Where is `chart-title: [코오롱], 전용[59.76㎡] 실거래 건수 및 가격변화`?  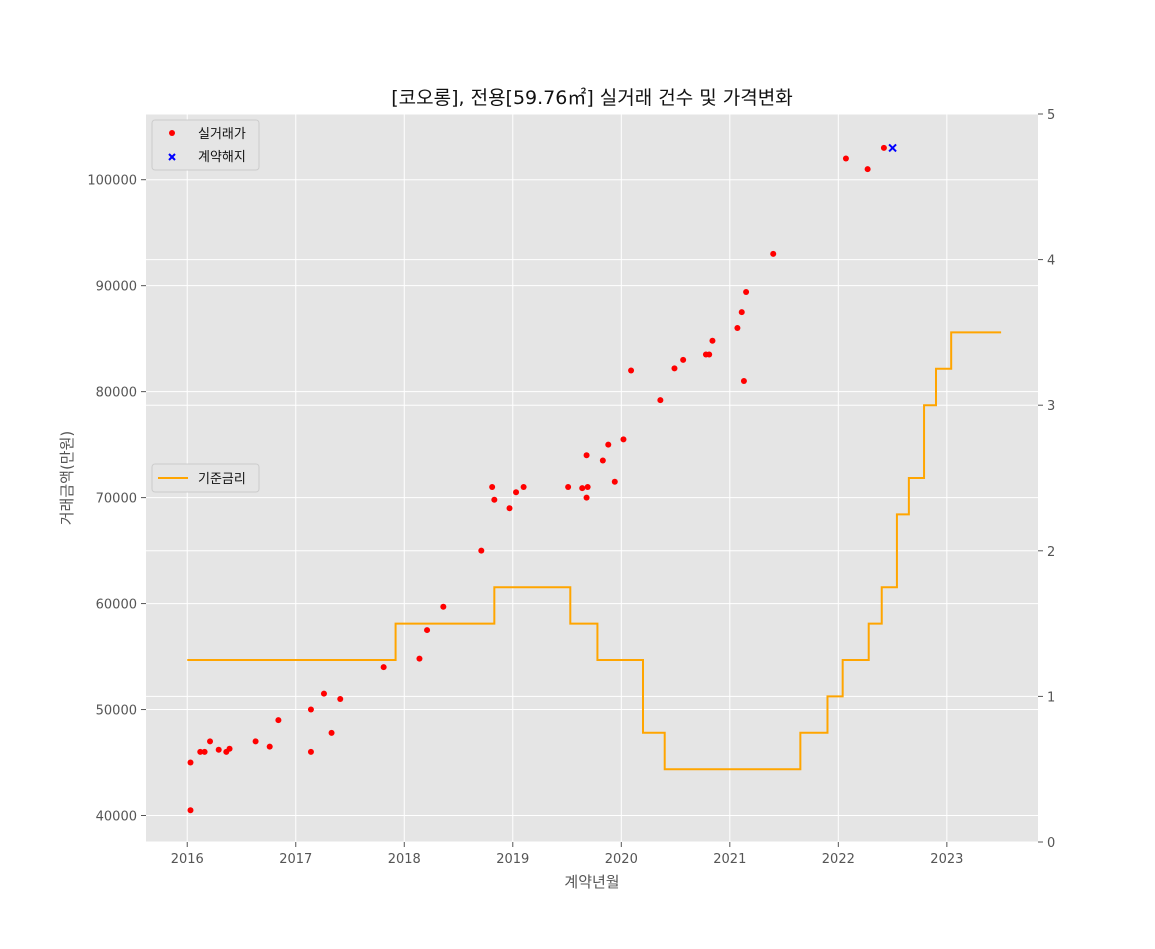
chart-title: [코오롱], 전용[59.76㎡] 실거래 건수 및 가격변화 is located at coordinates (591, 97).